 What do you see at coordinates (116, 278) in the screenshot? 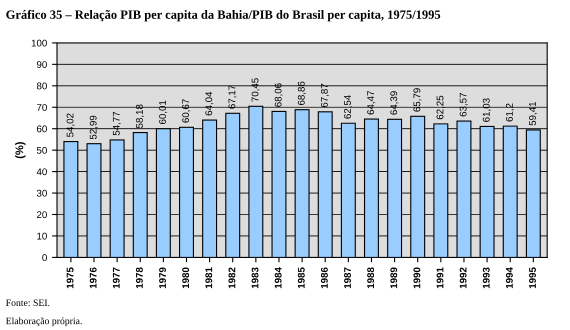
I see `x-tick-label: 1977` at bounding box center [116, 278].